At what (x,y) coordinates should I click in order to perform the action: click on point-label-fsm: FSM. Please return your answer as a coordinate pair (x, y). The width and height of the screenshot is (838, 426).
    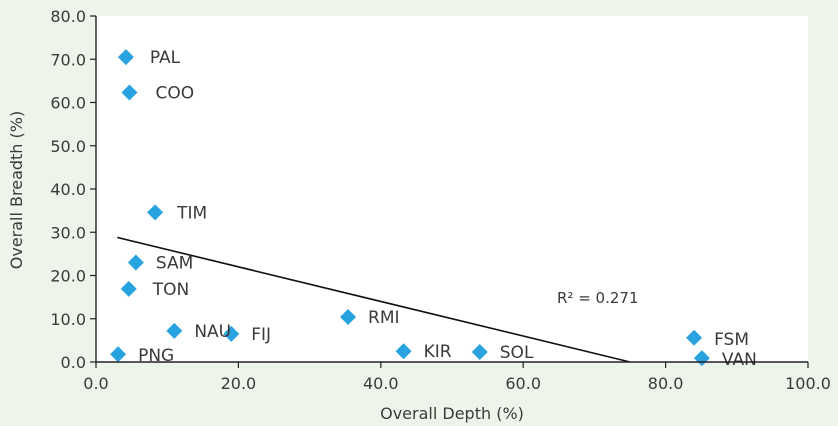
    Looking at the image, I should click on (731, 340).